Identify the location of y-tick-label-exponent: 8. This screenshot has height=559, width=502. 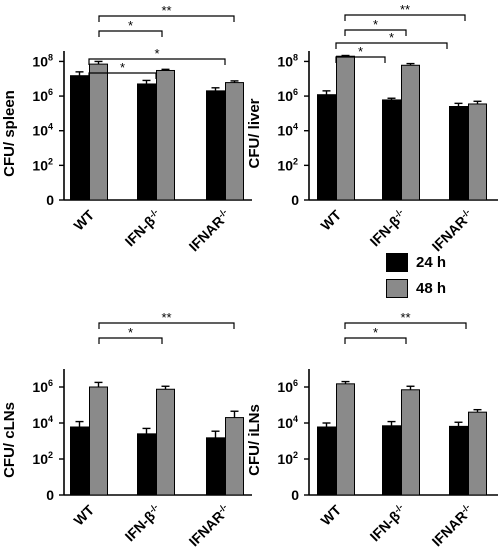
(50, 57).